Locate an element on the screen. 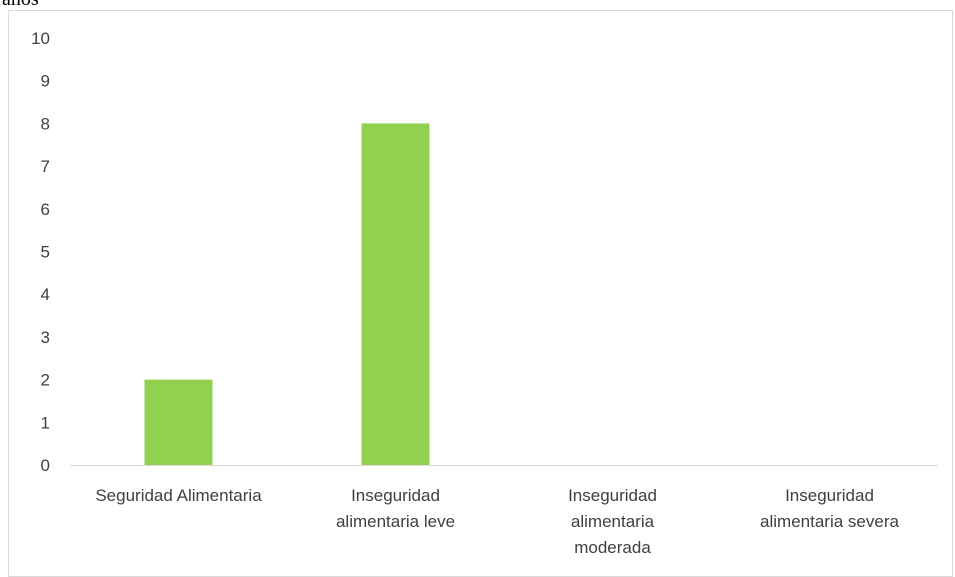 The image size is (955, 577). x-category-label-line: alimentaria severa is located at coordinates (829, 521).